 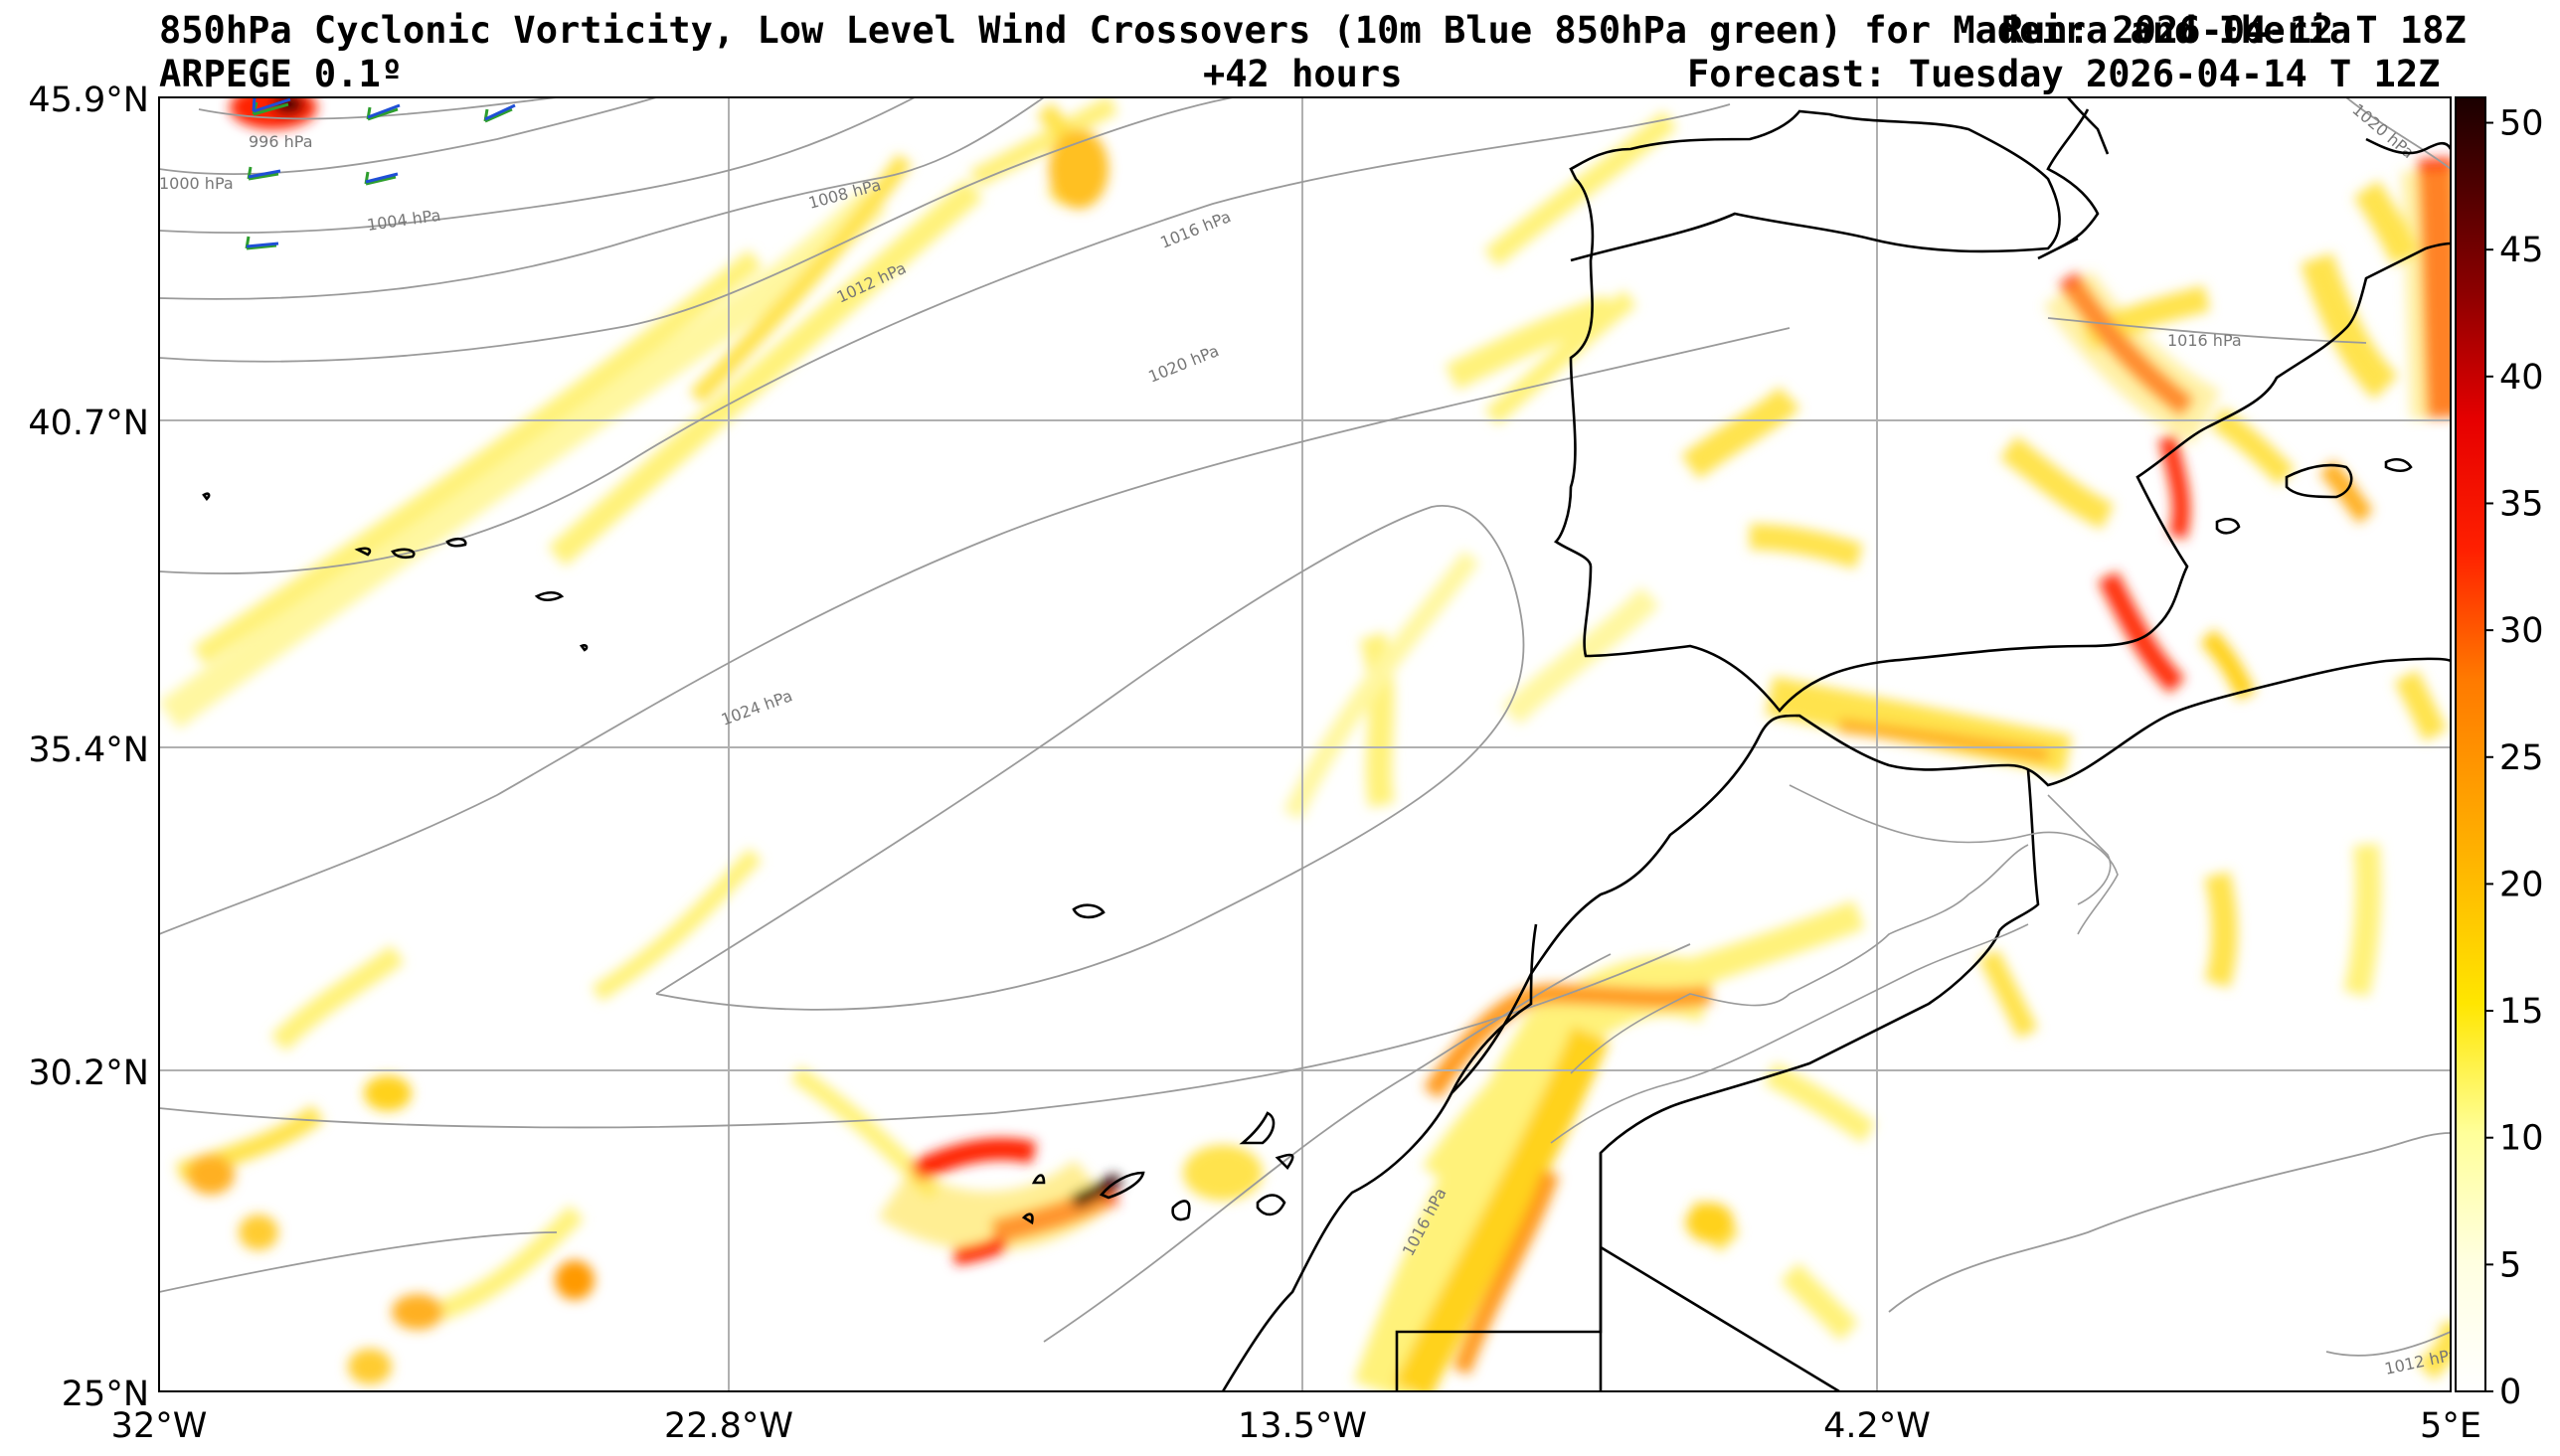 I want to click on isobar-label: 1000 hPa, so click(x=196, y=183).